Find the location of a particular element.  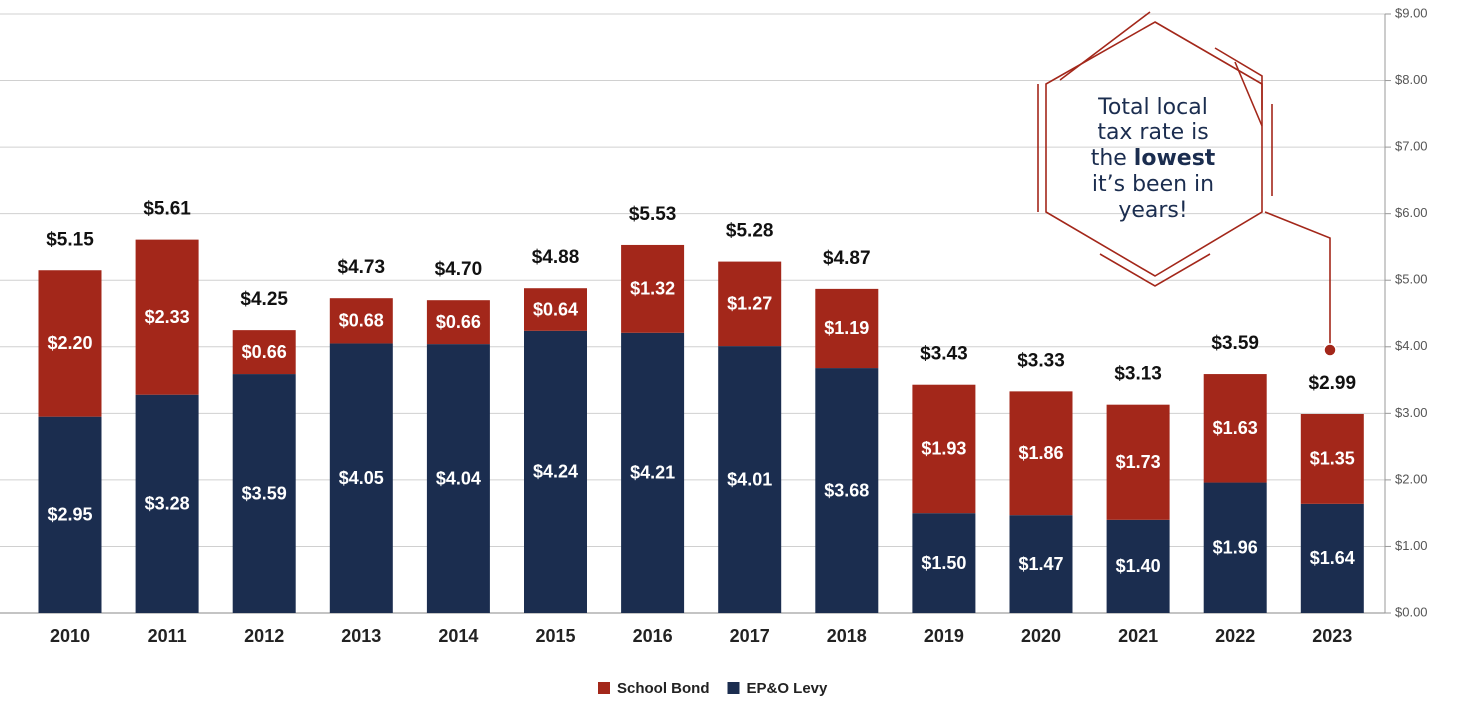

total-label: $5.28 is located at coordinates (750, 231).